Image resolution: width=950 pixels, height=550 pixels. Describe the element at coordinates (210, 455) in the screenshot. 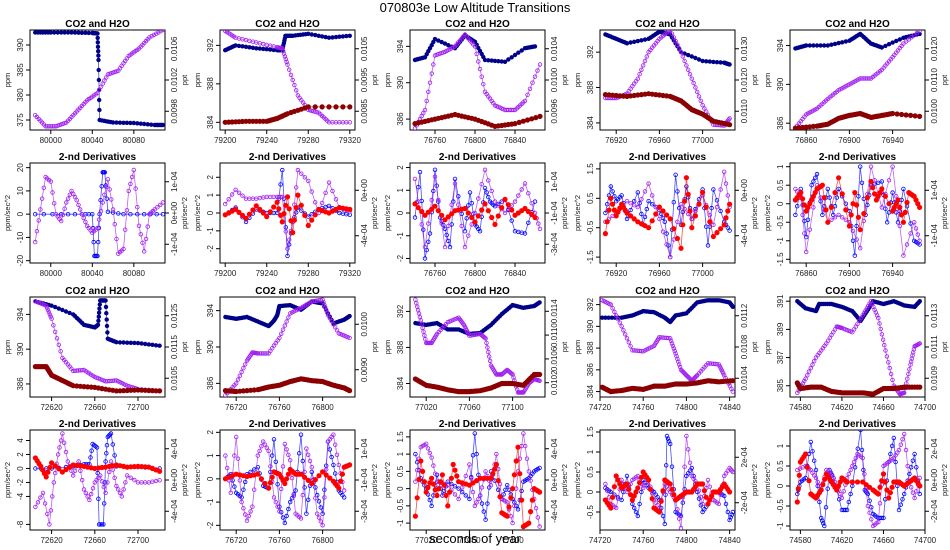

I see `y-tick-label: 1` at that location.